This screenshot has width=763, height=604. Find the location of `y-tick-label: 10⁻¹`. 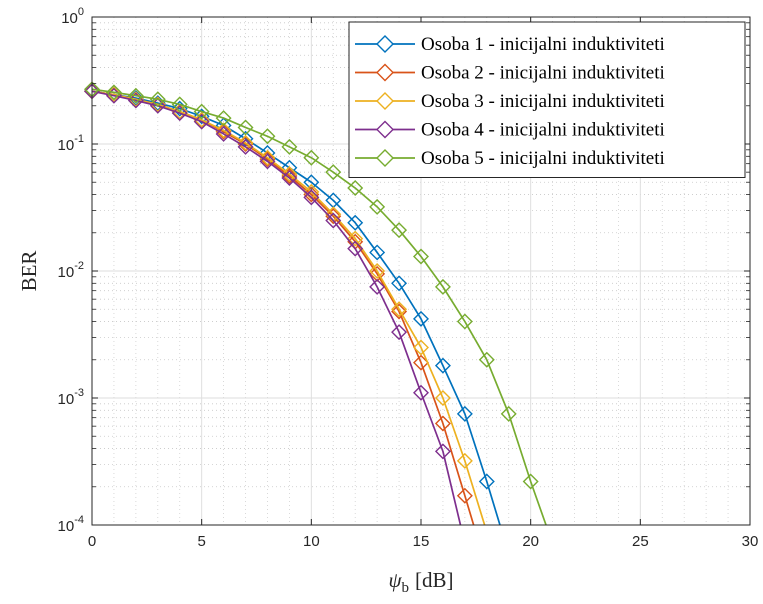

y-tick-label: 10⁻¹ is located at coordinates (71, 143).